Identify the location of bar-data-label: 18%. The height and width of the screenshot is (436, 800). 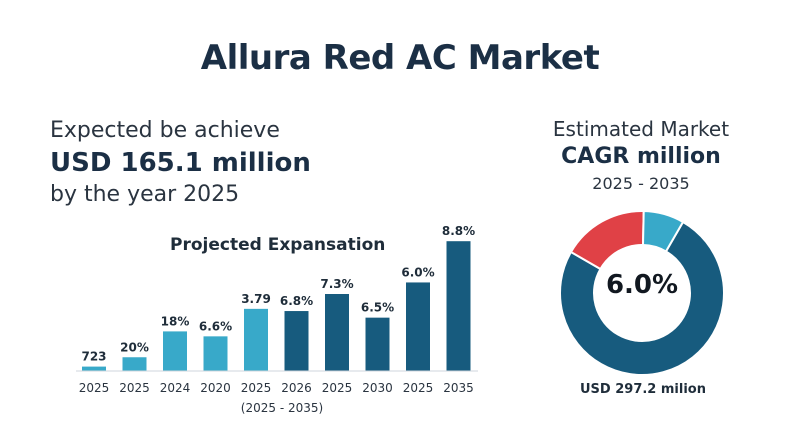
(175, 321).